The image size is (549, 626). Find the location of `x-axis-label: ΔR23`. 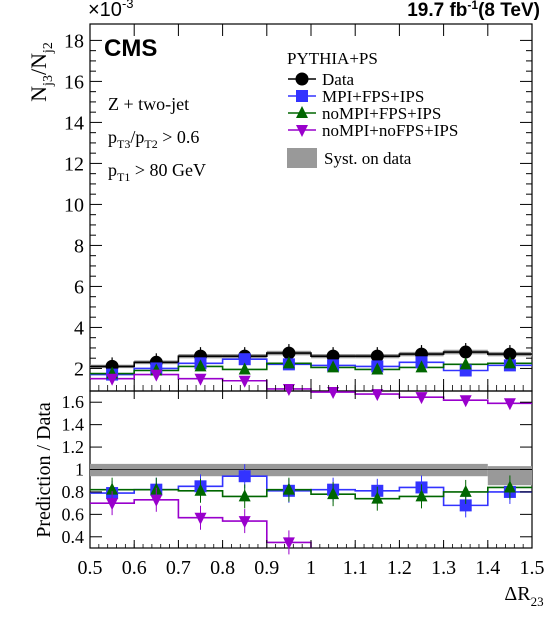

x-axis-label: ΔR23 is located at coordinates (523, 596).